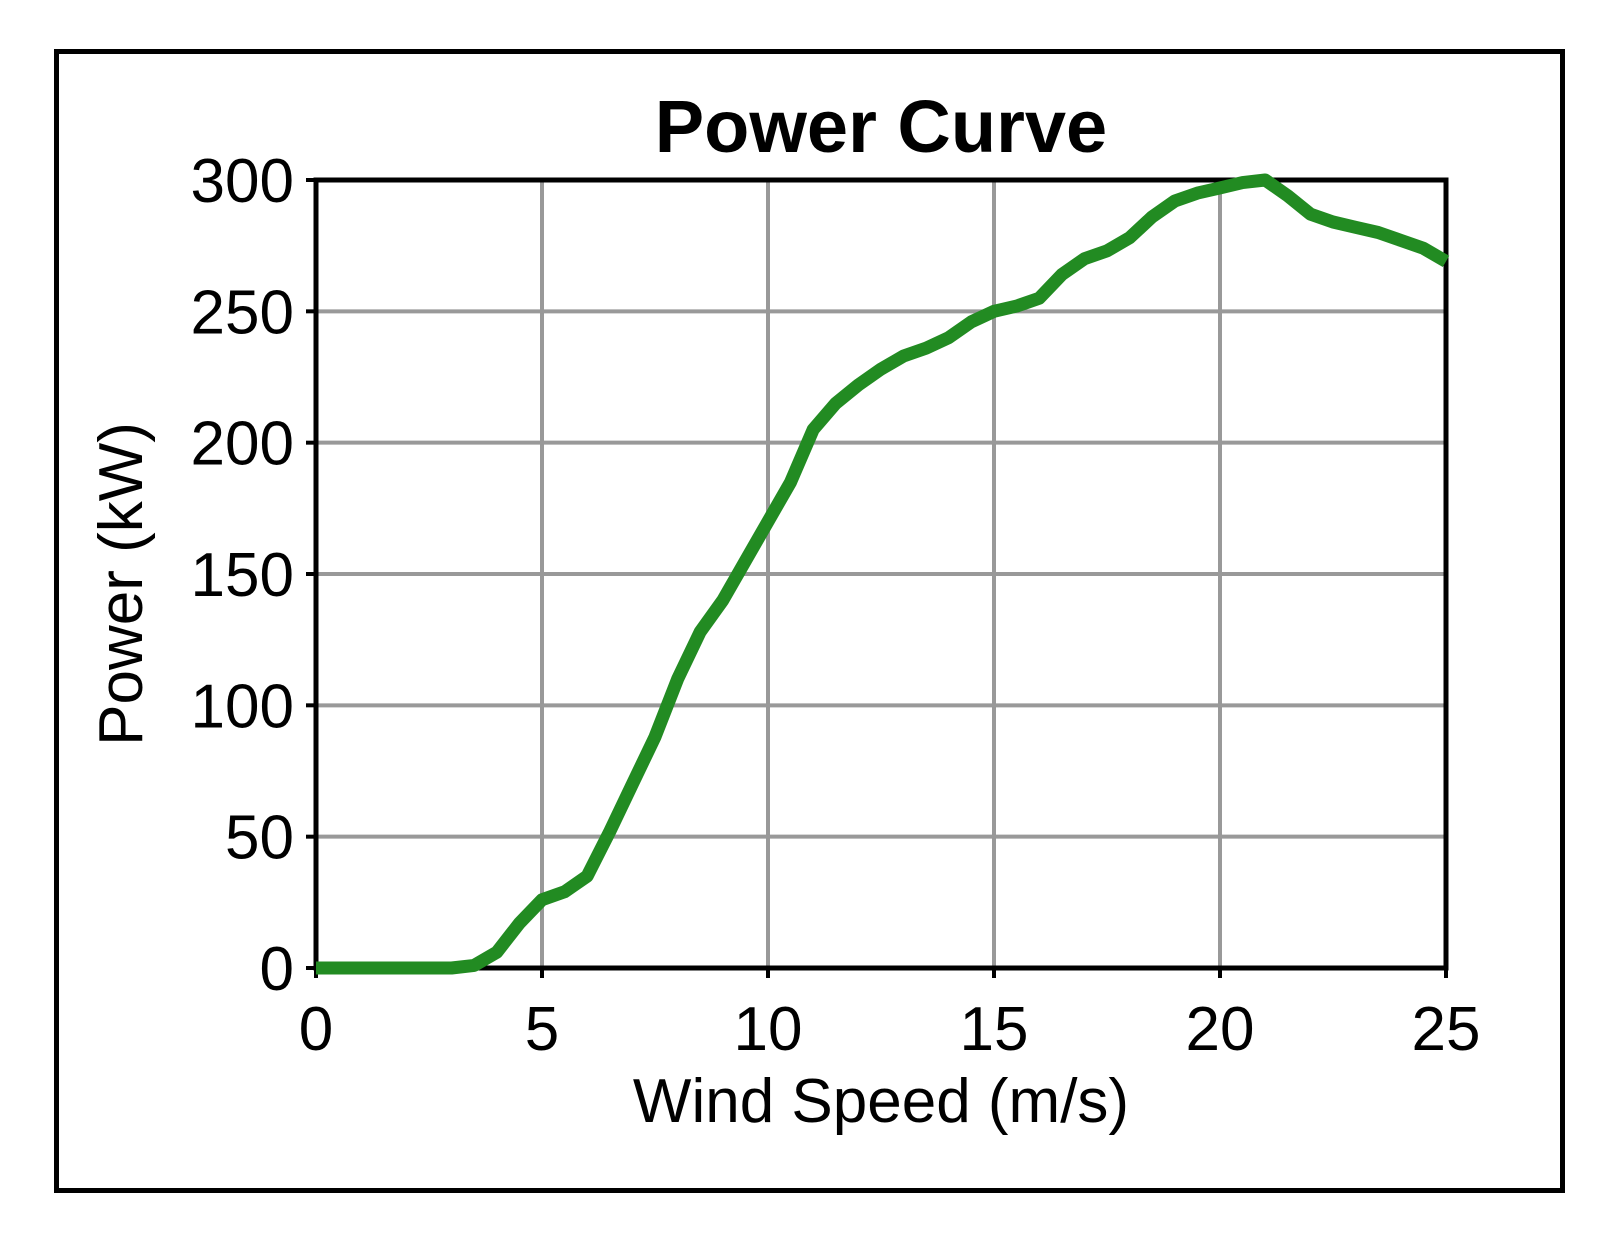 Image resolution: width=1615 pixels, height=1246 pixels. Describe the element at coordinates (242, 444) in the screenshot. I see `y-tick-label: 200` at that location.